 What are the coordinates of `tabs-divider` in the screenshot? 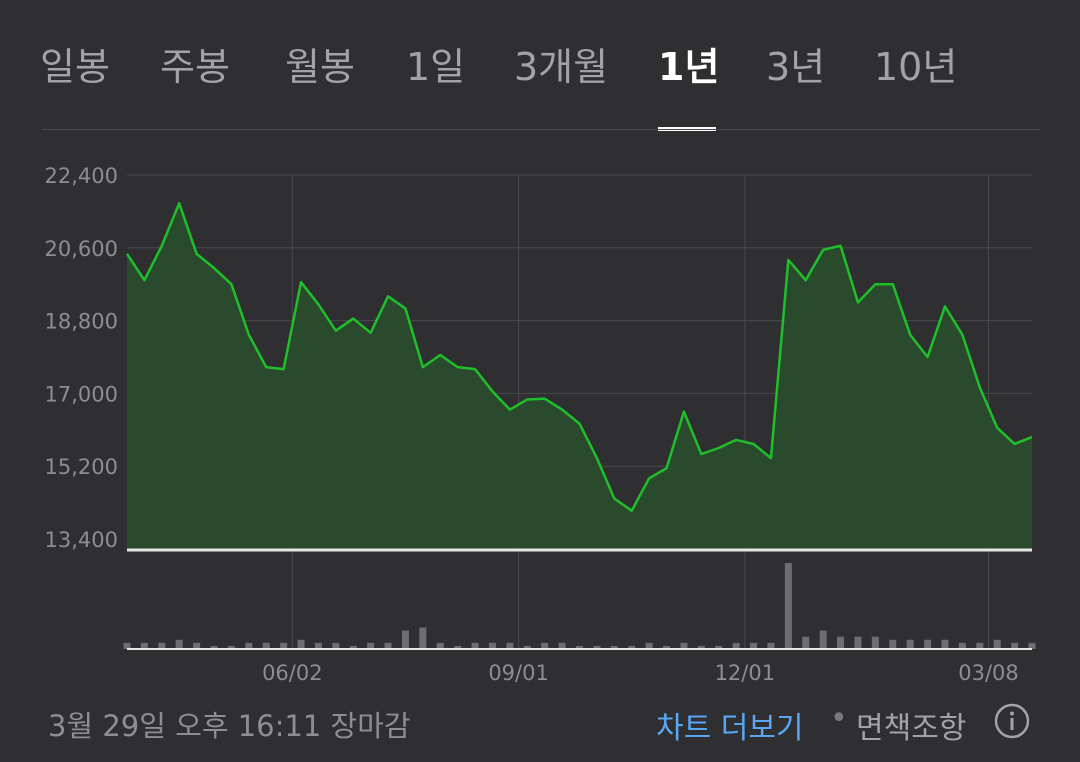 It's located at (541, 129).